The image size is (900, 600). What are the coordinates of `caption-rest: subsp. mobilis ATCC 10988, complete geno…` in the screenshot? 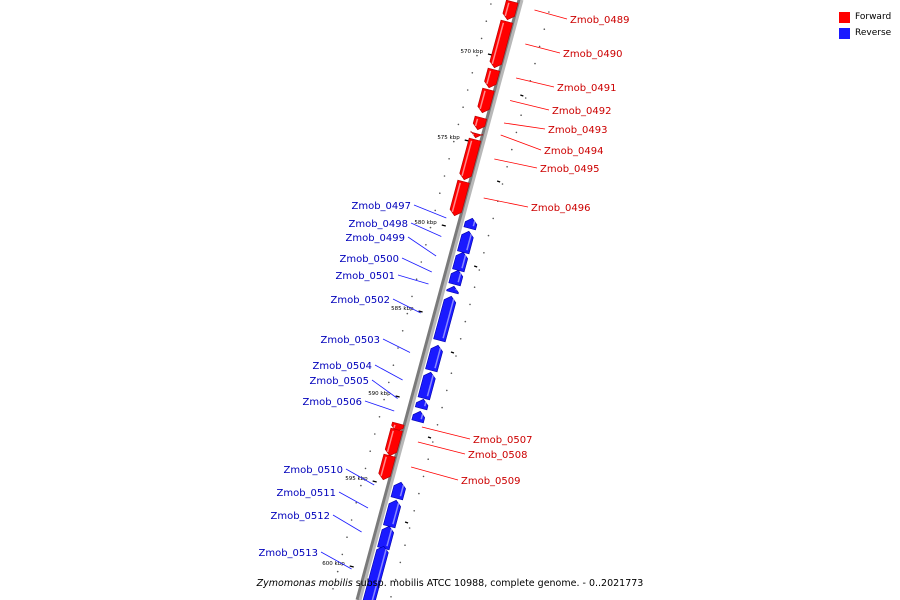 It's located at (498, 583).